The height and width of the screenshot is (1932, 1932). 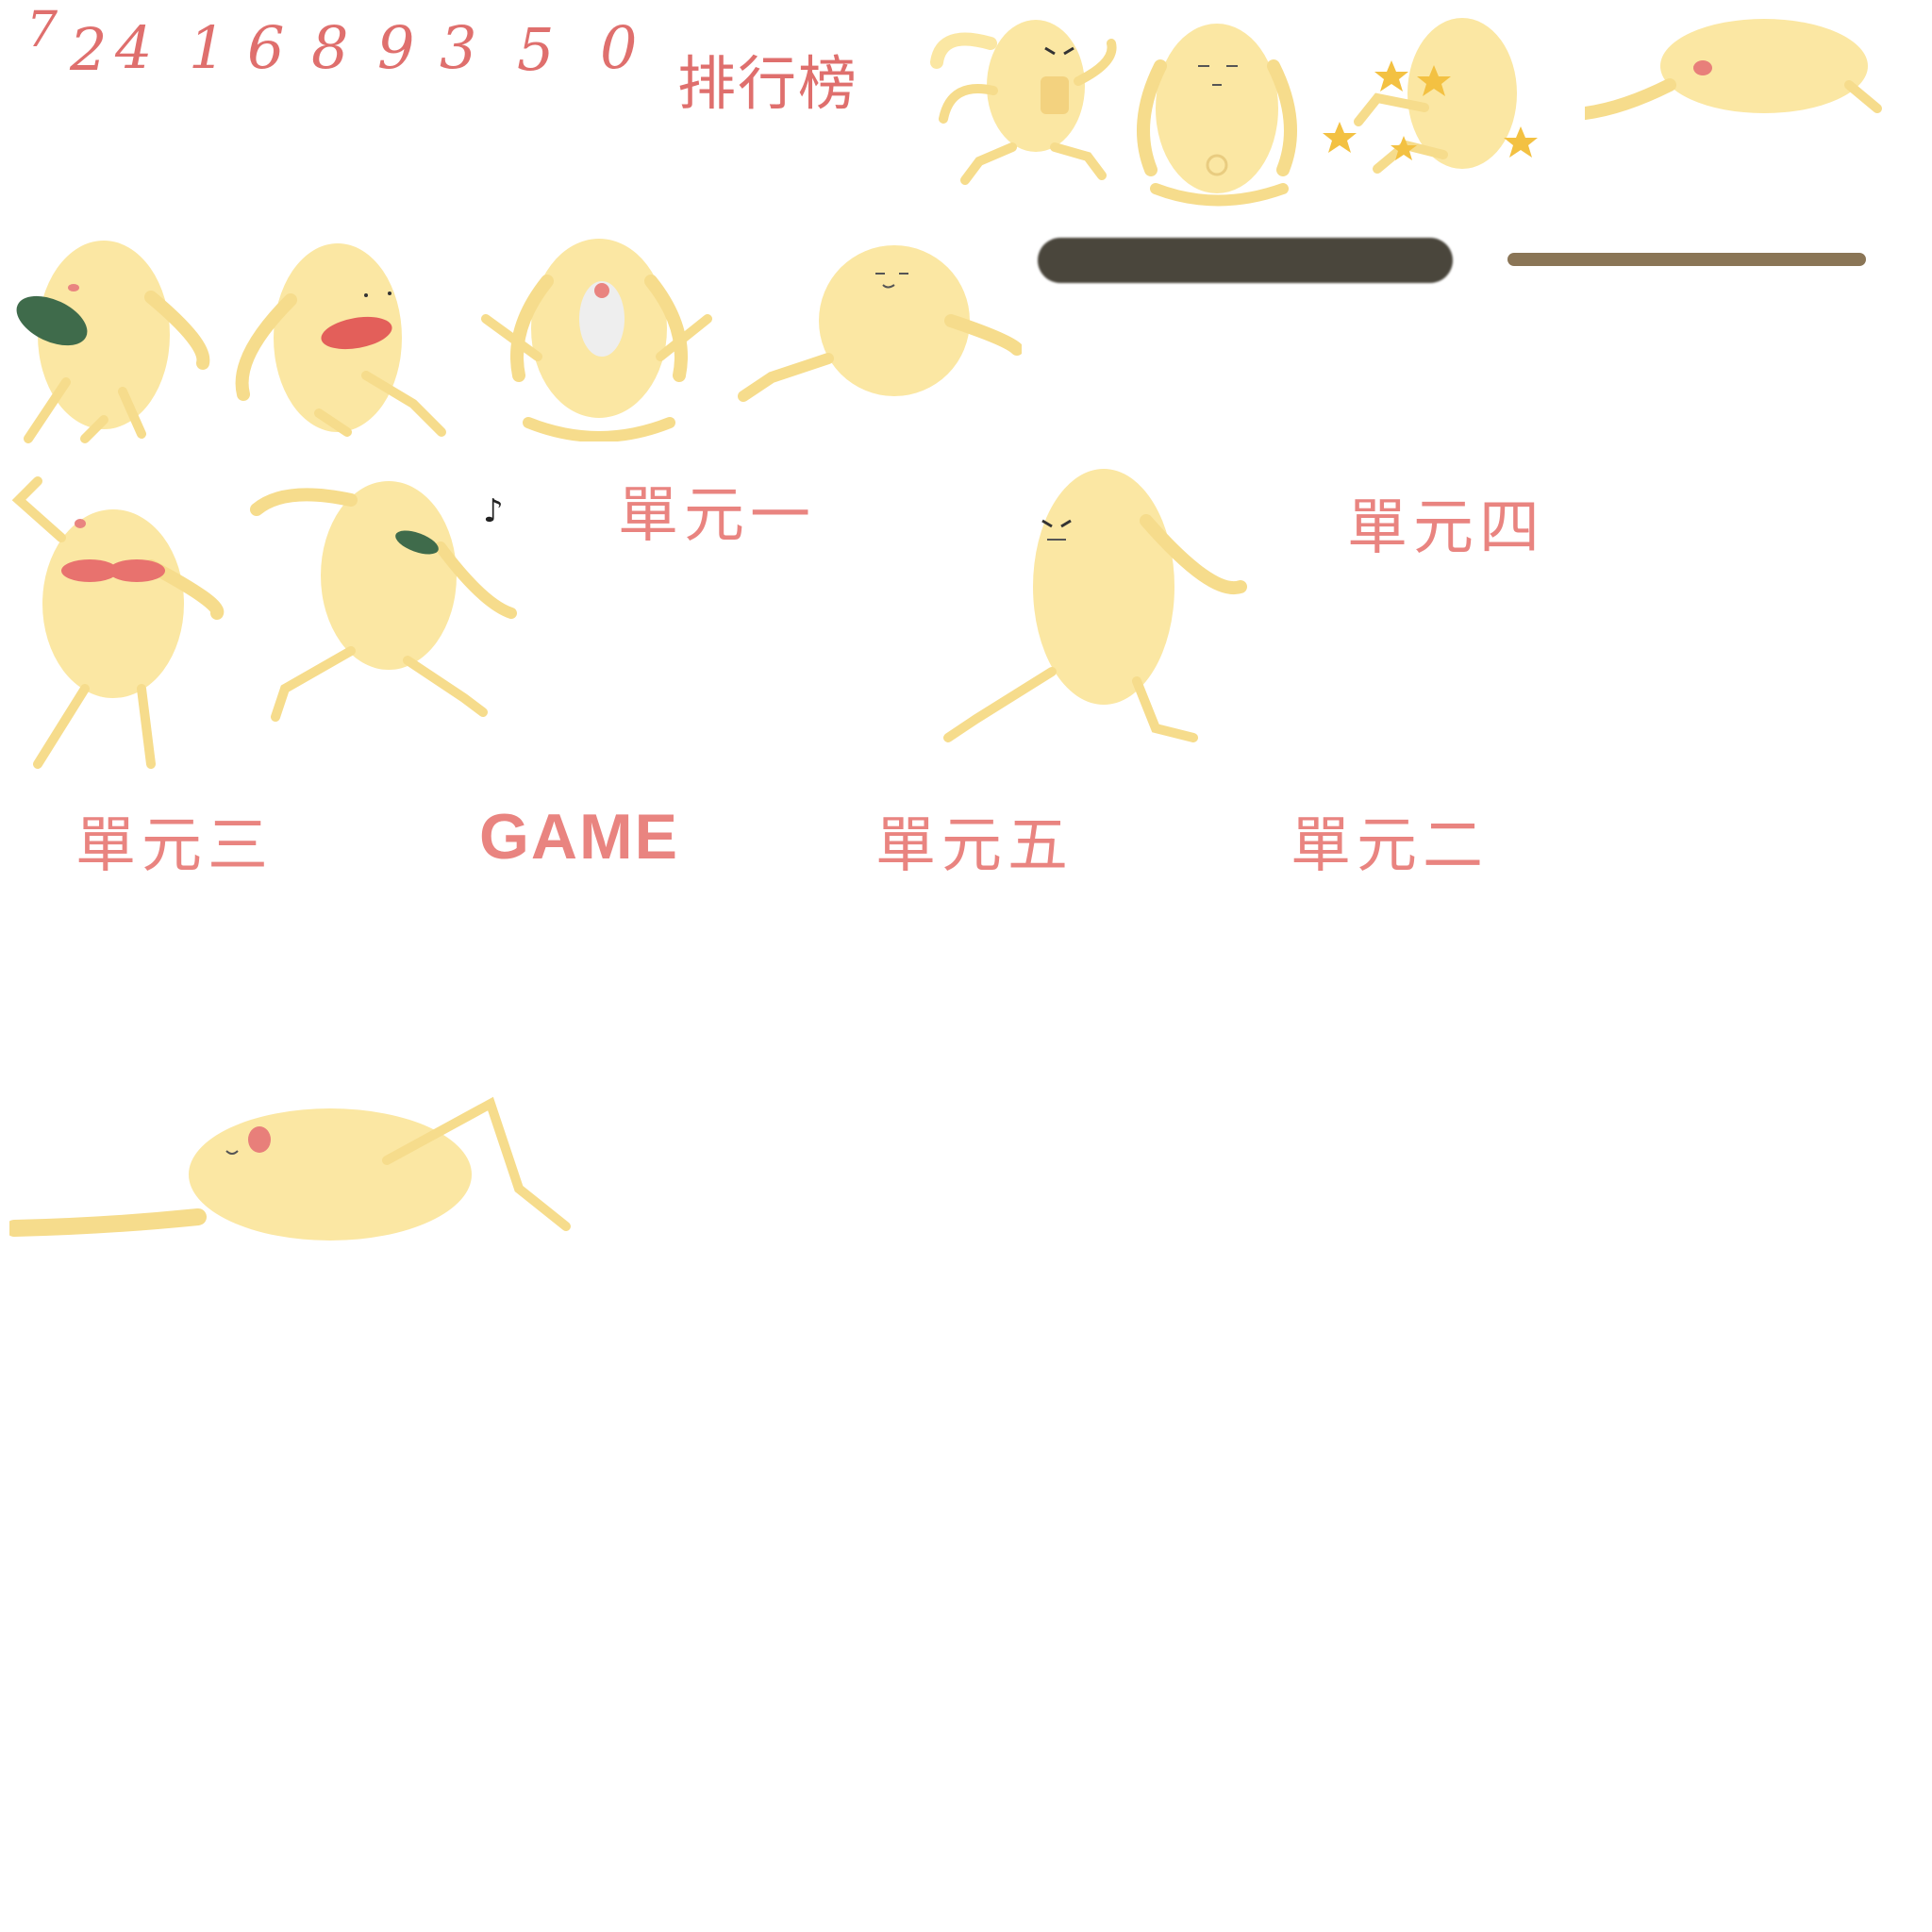 I want to click on leaderboard-label: 排行榜, so click(x=768, y=83).